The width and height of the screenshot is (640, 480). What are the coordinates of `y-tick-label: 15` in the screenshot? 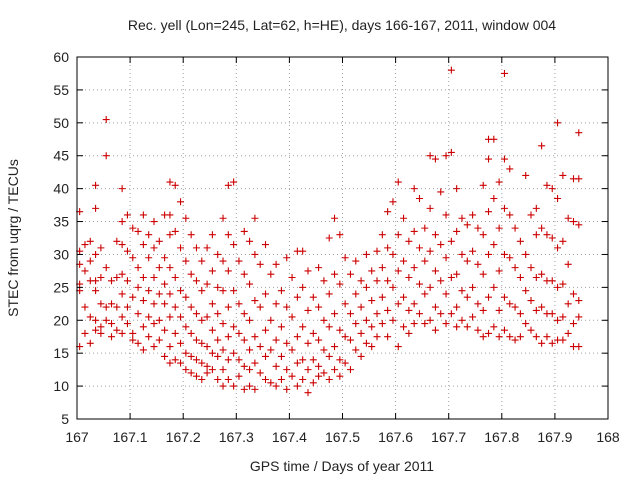 It's located at (61, 353).